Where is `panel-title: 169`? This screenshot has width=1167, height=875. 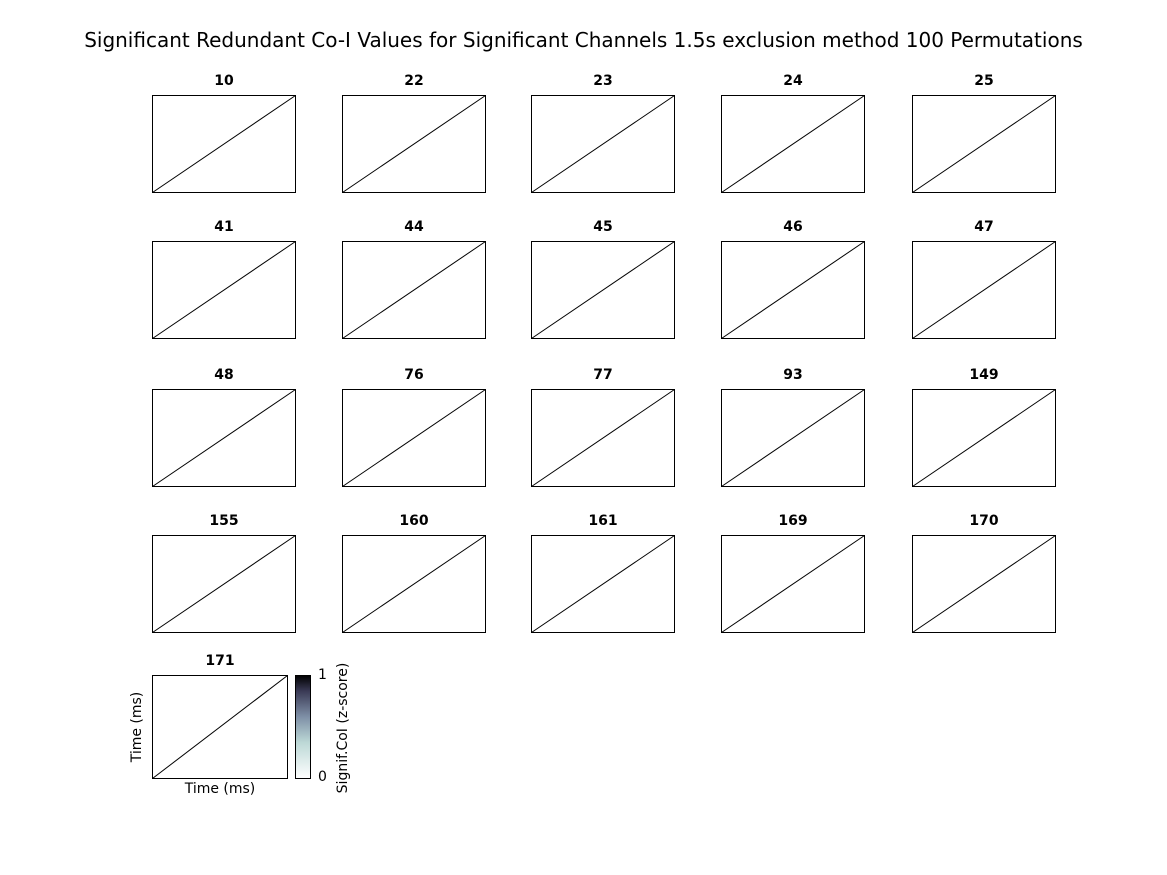 panel-title: 169 is located at coordinates (793, 521).